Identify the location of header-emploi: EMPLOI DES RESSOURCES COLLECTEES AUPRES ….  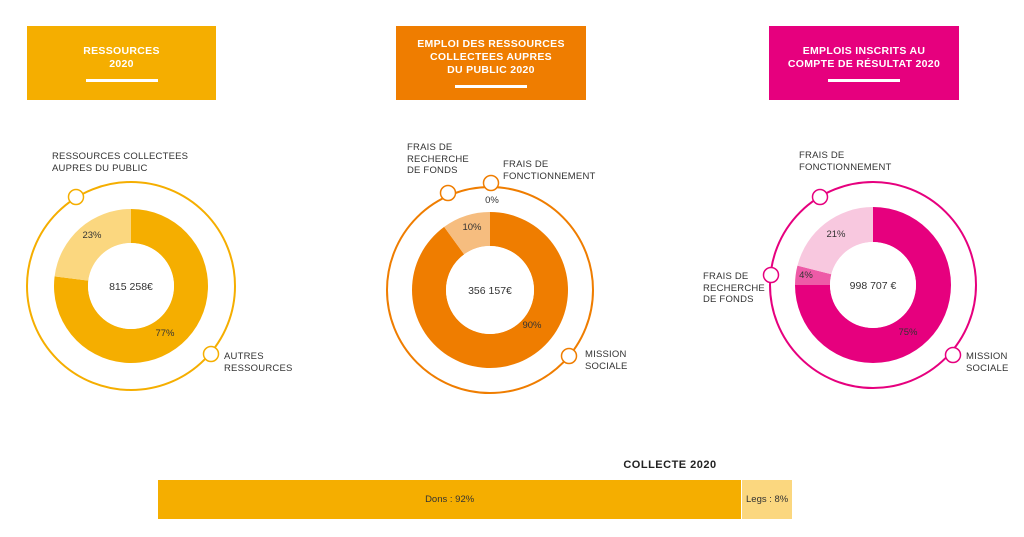
(491, 63).